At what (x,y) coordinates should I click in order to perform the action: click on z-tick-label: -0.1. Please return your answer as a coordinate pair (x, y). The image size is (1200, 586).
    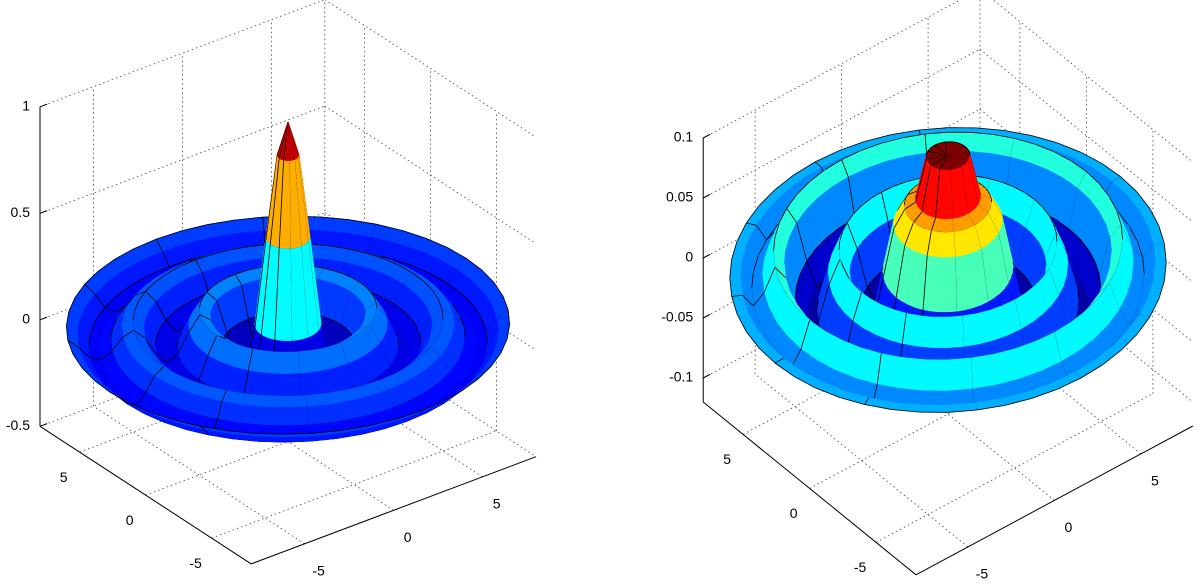
    Looking at the image, I should click on (681, 377).